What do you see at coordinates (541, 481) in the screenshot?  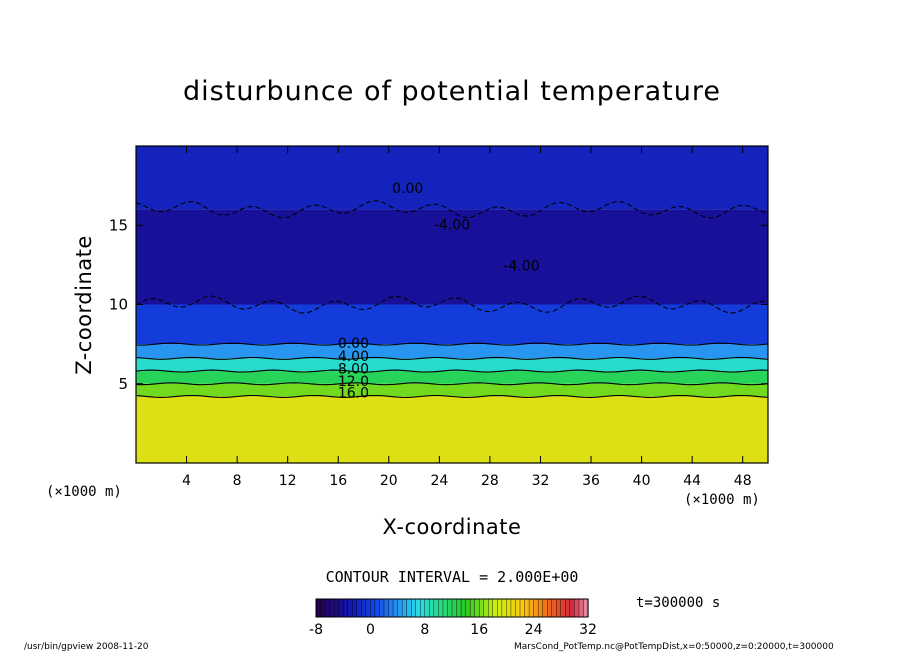 I see `x-tick-label: 32` at bounding box center [541, 481].